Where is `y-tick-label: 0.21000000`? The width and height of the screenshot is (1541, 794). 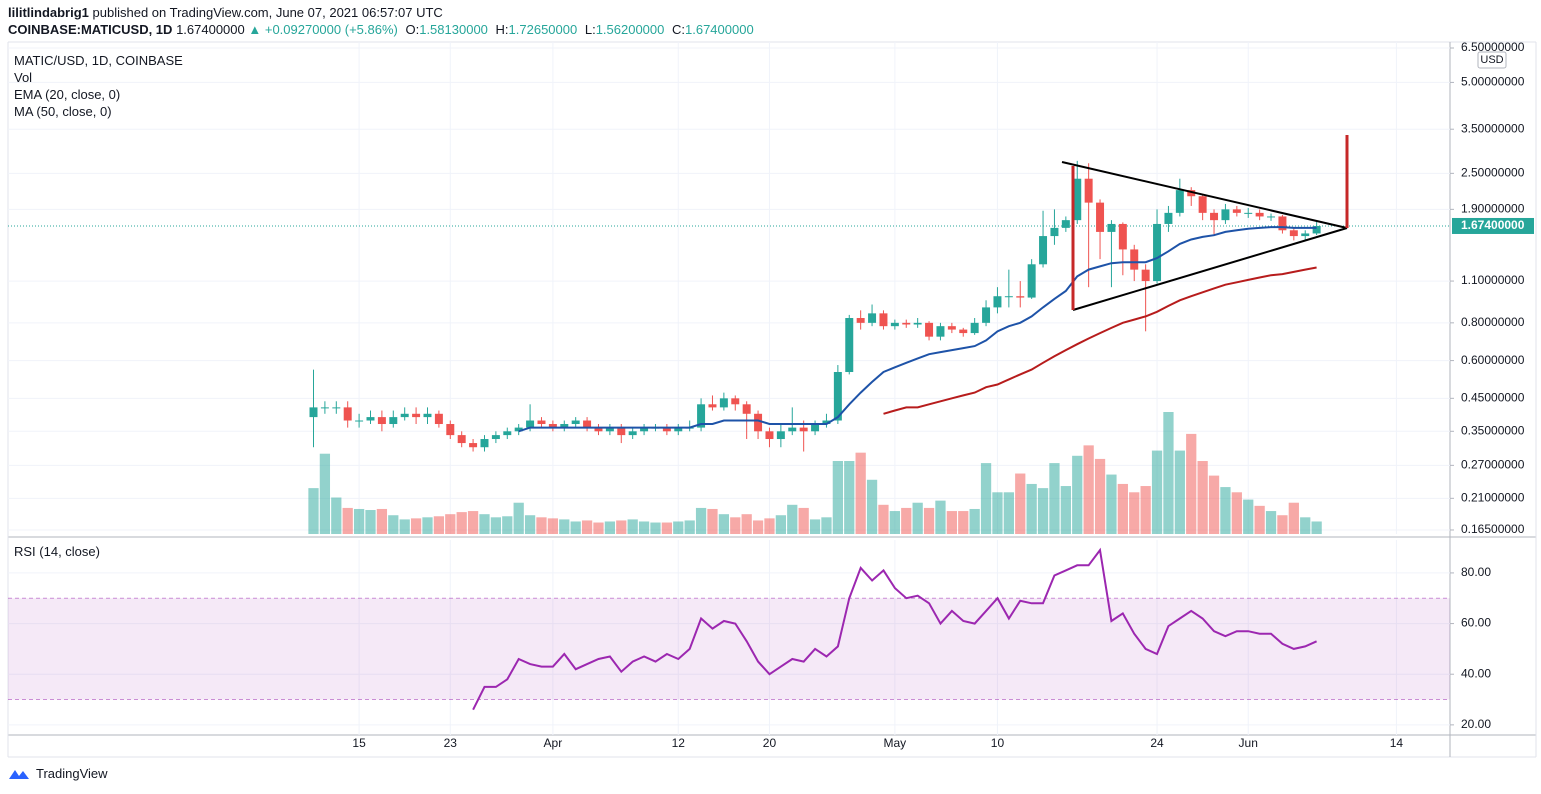
y-tick-label: 0.21000000 is located at coordinates (1493, 497).